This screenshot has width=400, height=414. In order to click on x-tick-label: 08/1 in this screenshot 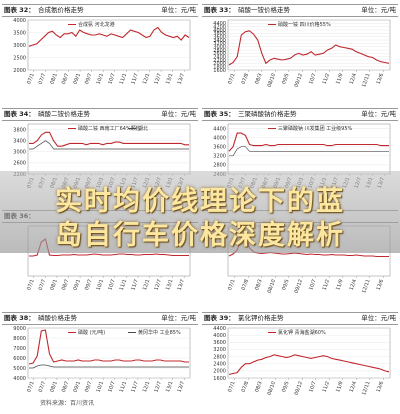, I will do `click(53, 285)`.